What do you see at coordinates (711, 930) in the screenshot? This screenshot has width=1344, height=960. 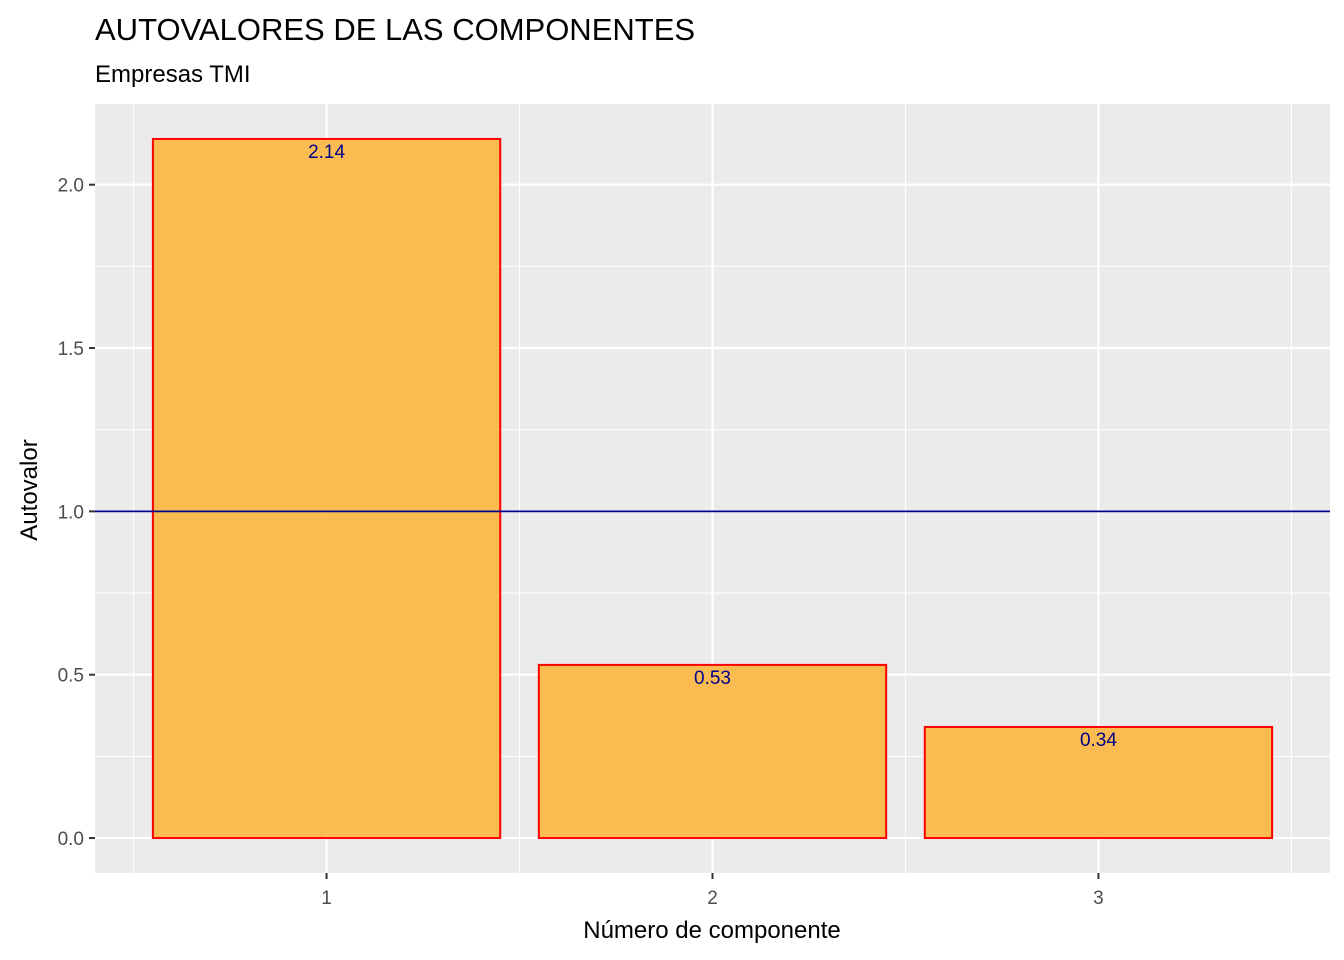 I see `x-axis-title: Número de componente` at bounding box center [711, 930].